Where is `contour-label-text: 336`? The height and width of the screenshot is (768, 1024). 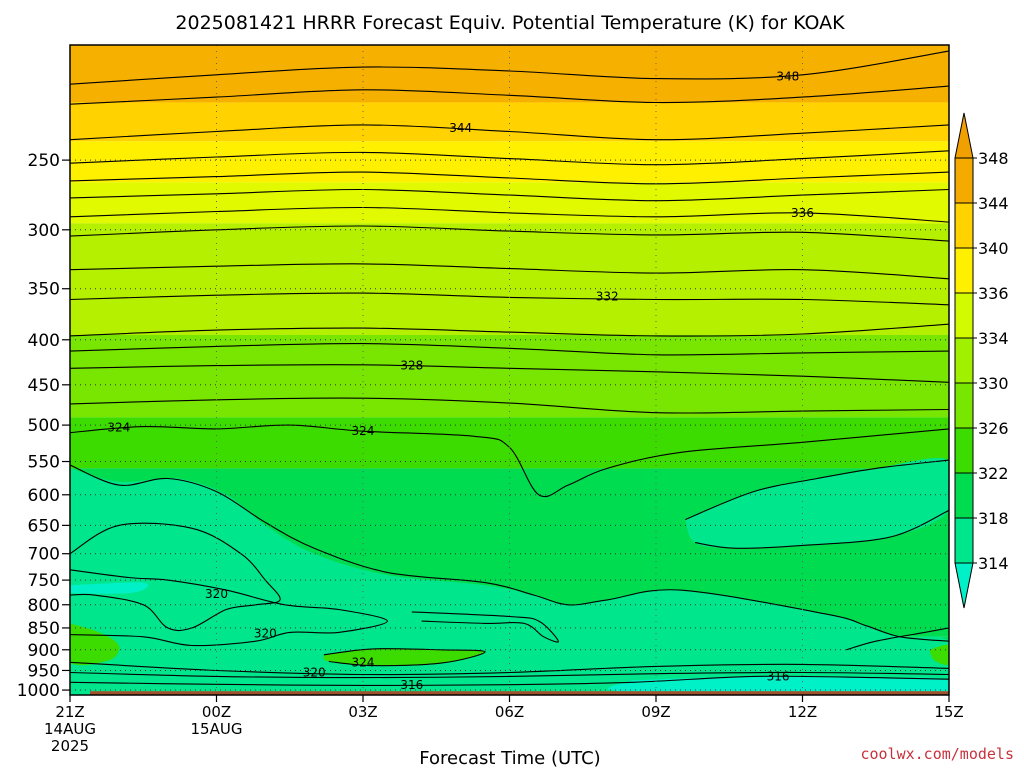
contour-label-text: 336 is located at coordinates (802, 213).